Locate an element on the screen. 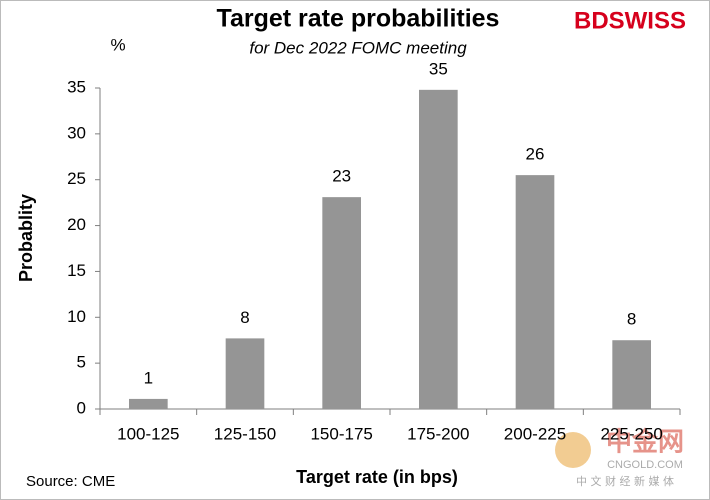 The width and height of the screenshot is (710, 500). x-tick-label: 100-125 is located at coordinates (148, 433).